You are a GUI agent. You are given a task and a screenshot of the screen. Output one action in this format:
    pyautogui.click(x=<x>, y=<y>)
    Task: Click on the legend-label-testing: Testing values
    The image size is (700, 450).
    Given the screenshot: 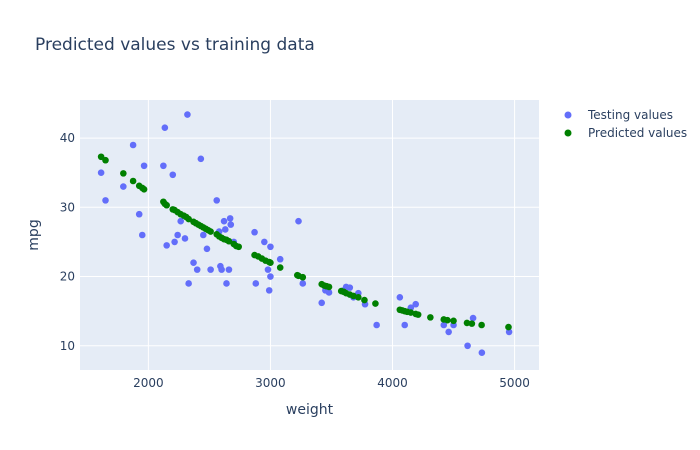 What is the action you would take?
    pyautogui.click(x=630, y=115)
    